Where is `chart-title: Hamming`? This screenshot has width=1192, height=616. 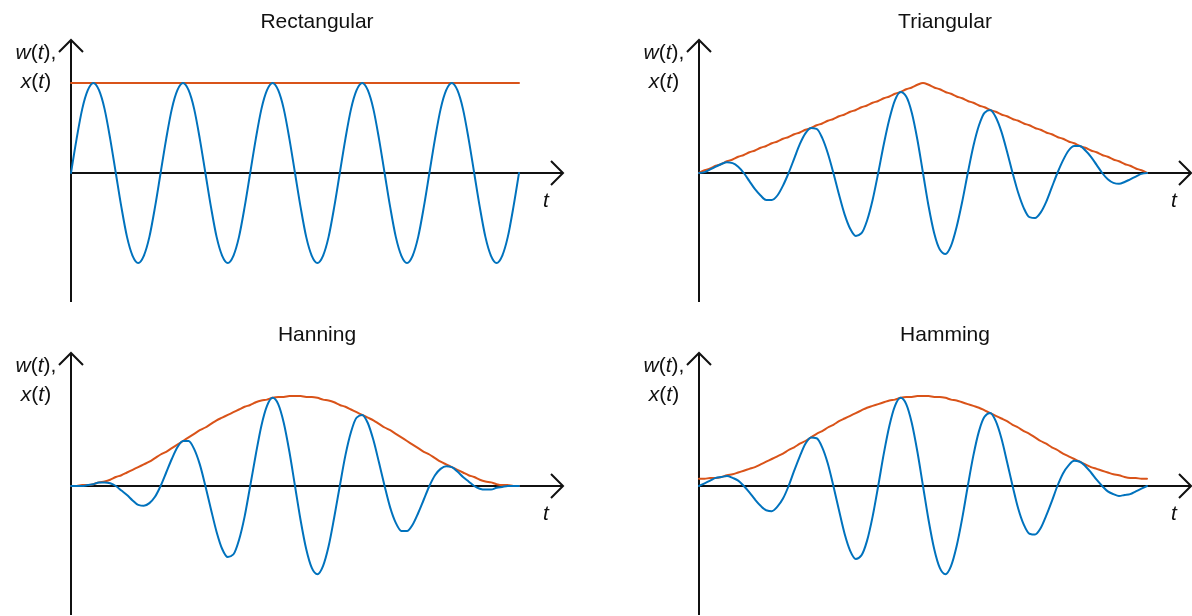
chart-title: Hamming is located at coordinates (945, 333).